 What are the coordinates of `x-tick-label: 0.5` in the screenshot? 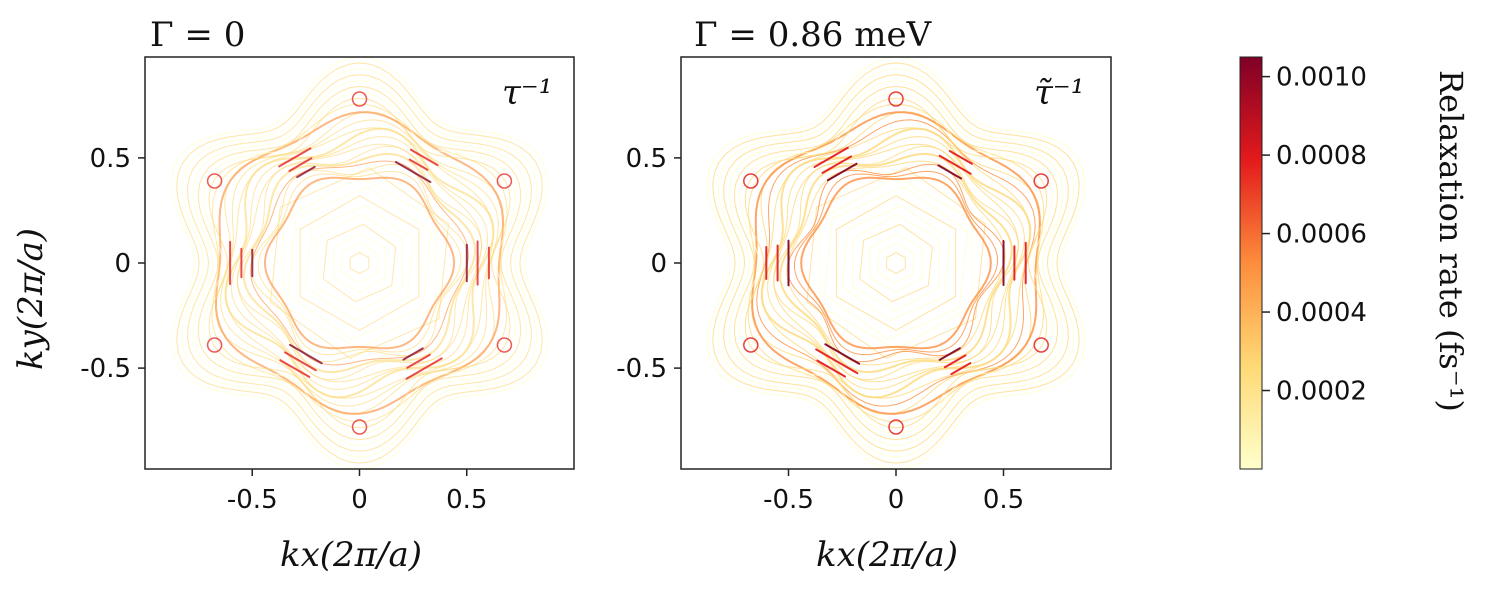 It's located at (466, 500).